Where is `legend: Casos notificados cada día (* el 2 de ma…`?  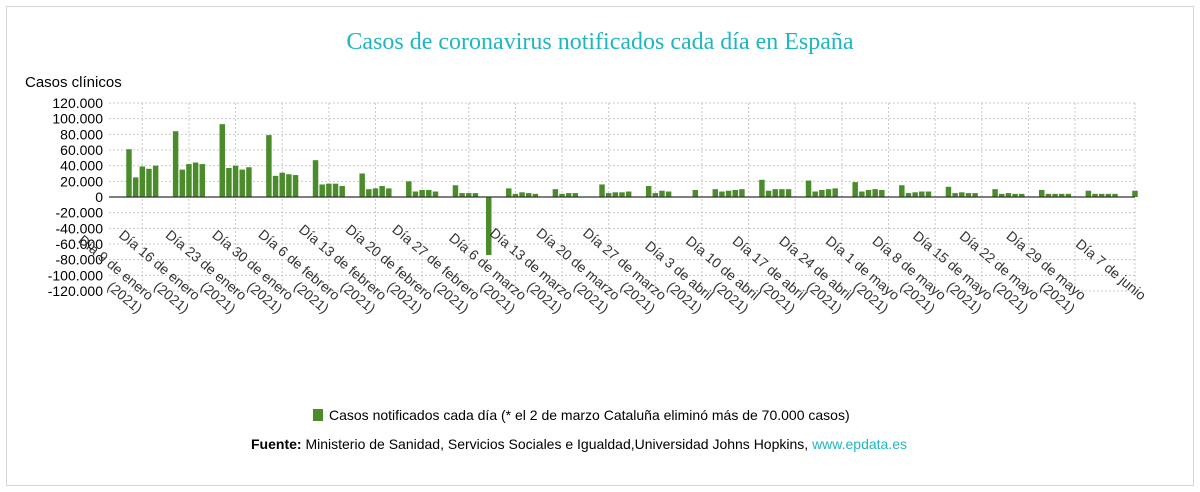
legend: Casos notificados cada día (* el 2 de ma… is located at coordinates (581, 415).